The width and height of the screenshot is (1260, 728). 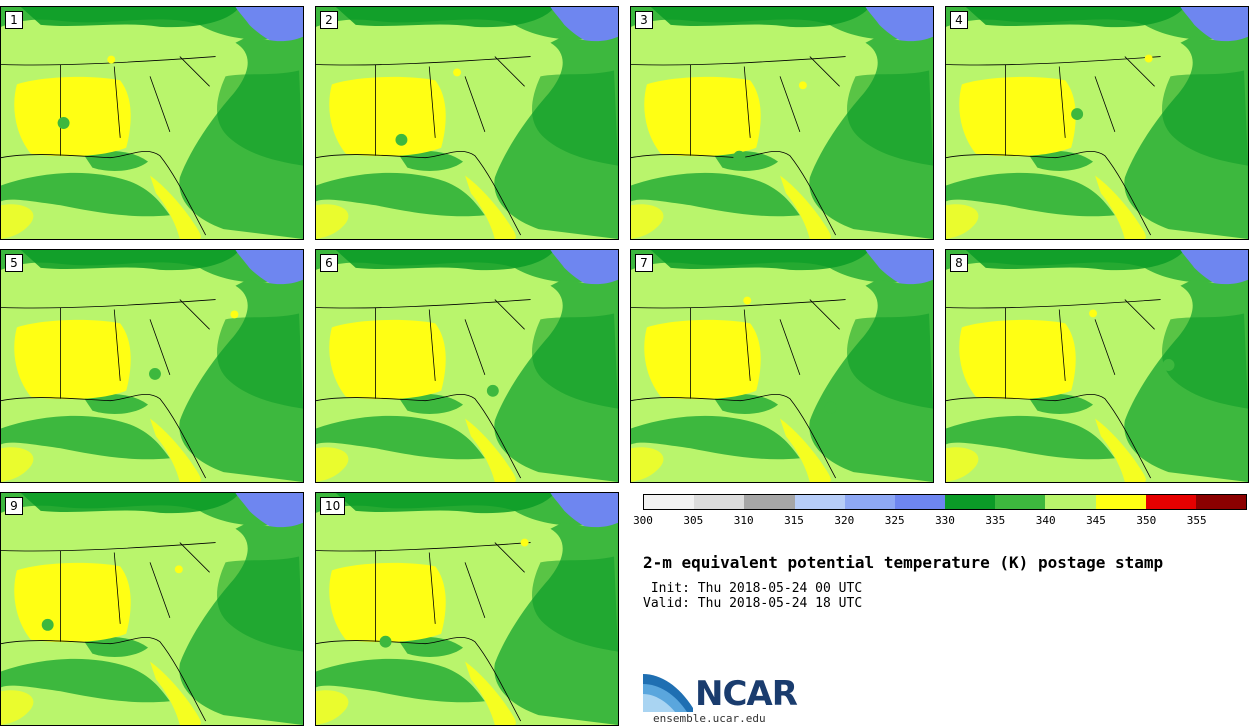 I want to click on map-panel: 8, so click(x=1097, y=366).